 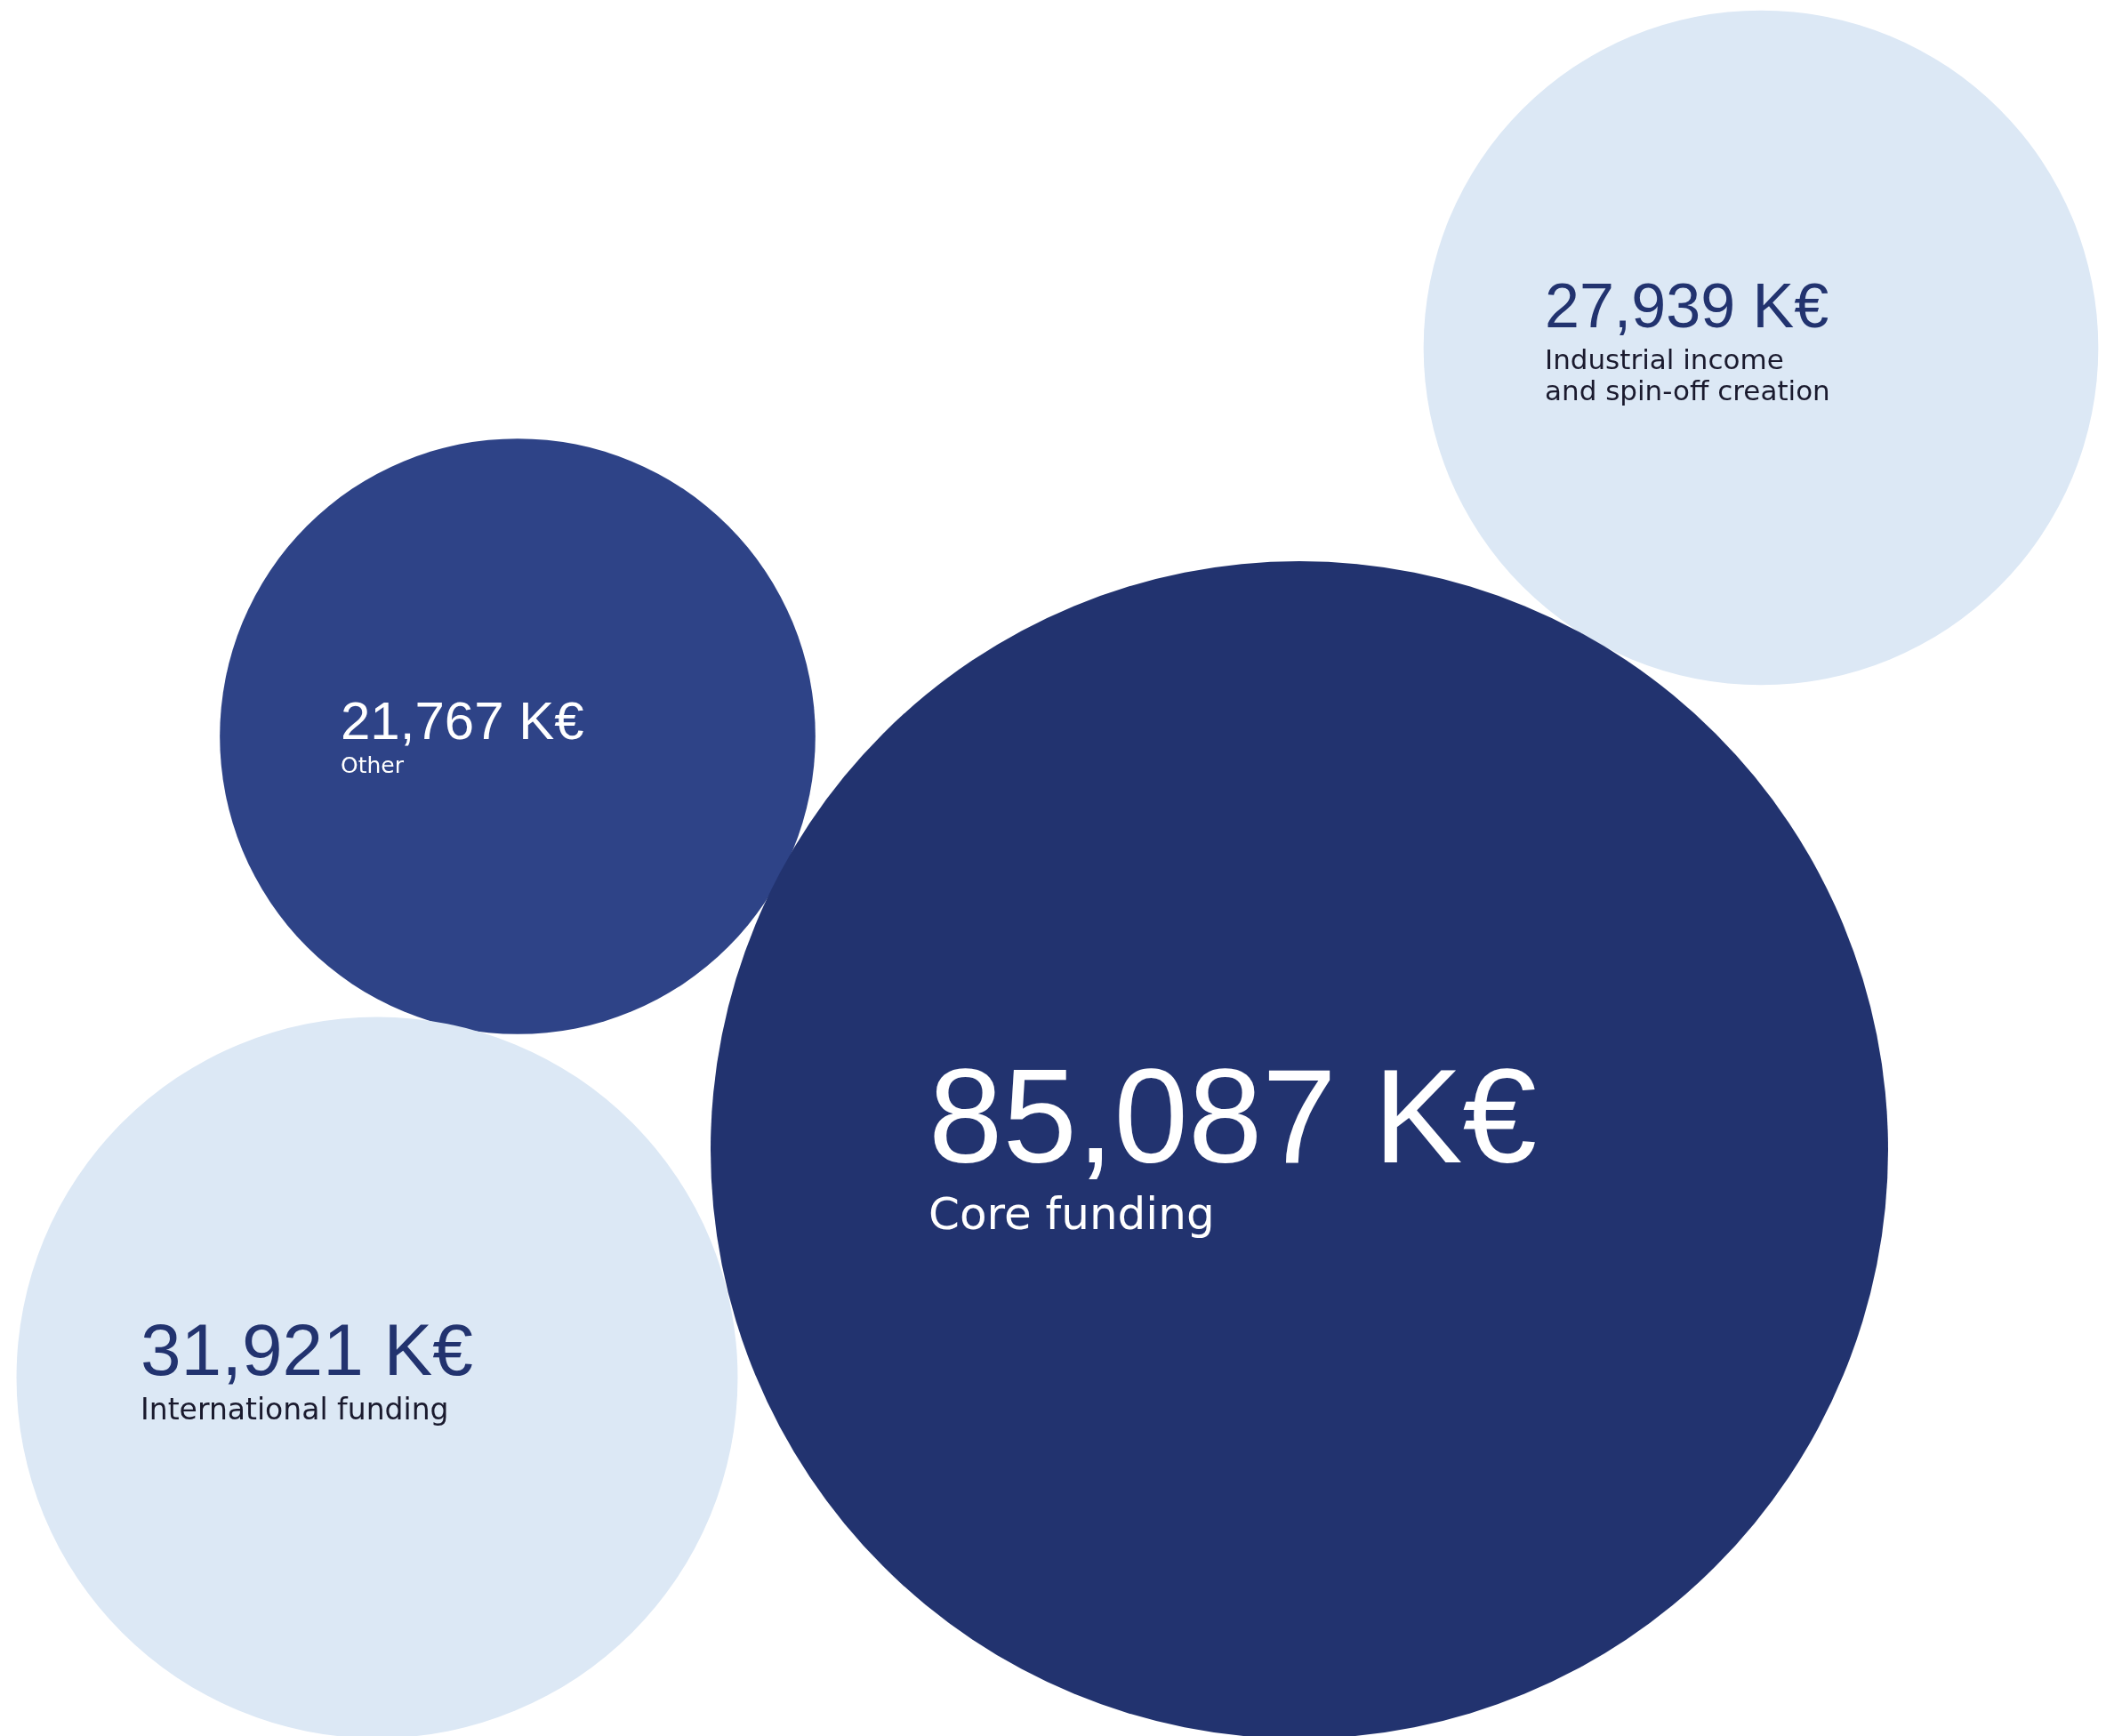 I want to click on data-label: 27,939 K€, so click(x=1687, y=306).